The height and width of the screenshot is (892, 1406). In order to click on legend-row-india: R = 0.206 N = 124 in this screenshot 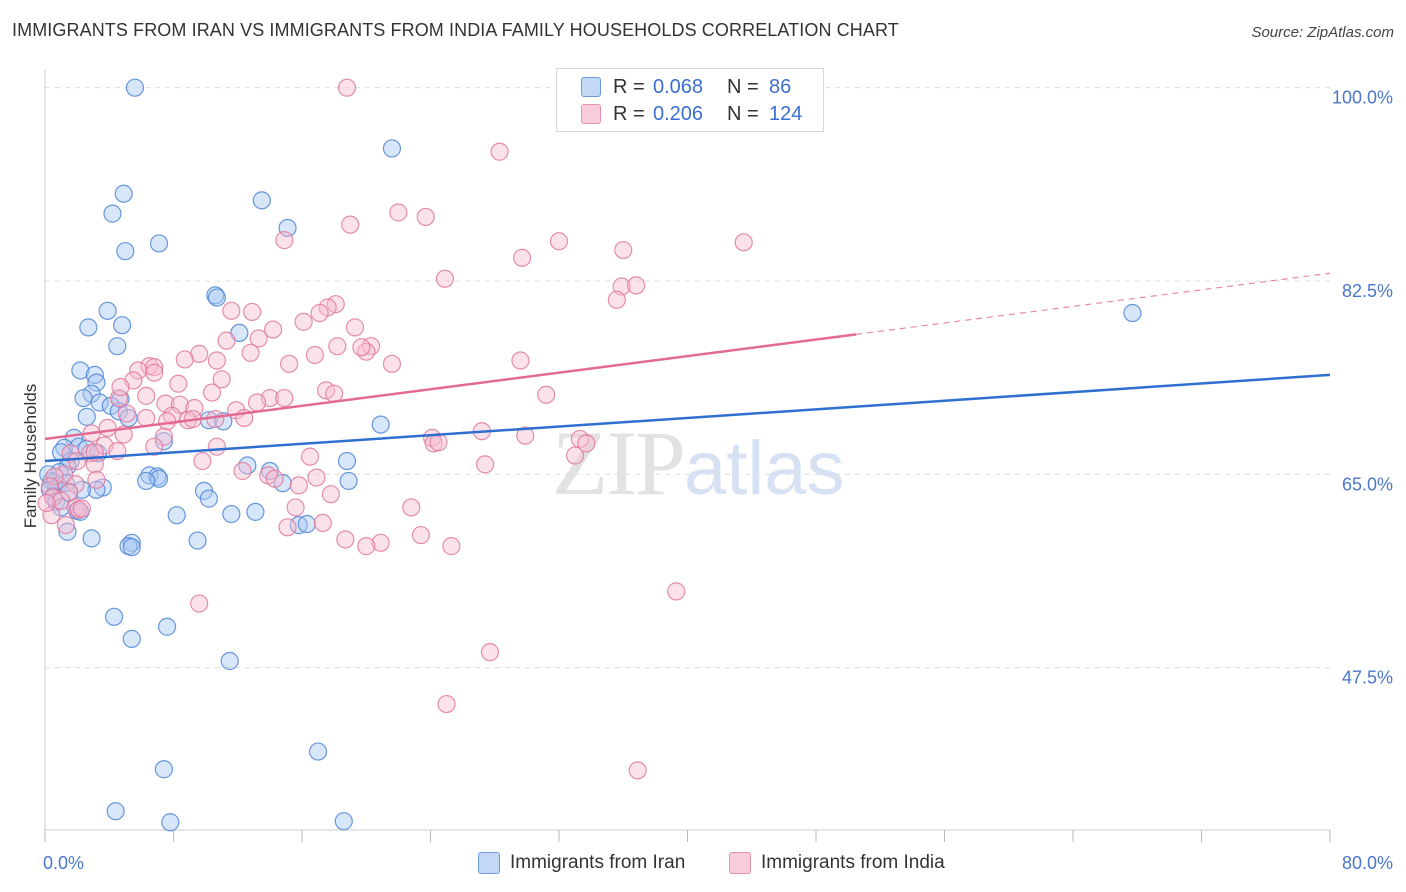, I will do `click(691, 114)`.